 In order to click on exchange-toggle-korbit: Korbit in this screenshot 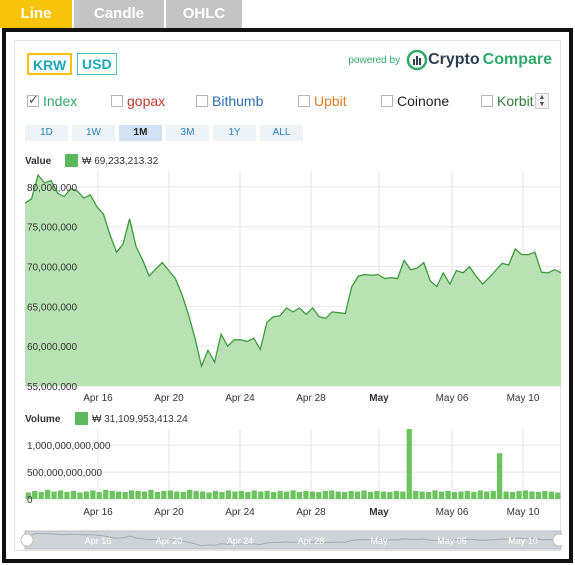, I will do `click(507, 101)`.